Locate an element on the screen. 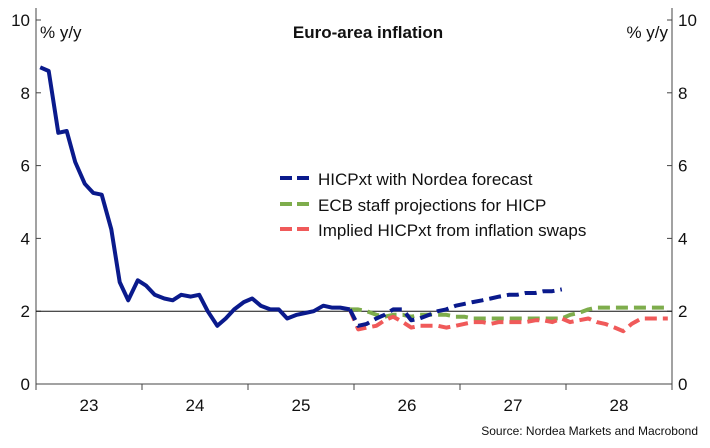 Image resolution: width=710 pixels, height=448 pixels. y-tick-label-right: 2 is located at coordinates (682, 311).